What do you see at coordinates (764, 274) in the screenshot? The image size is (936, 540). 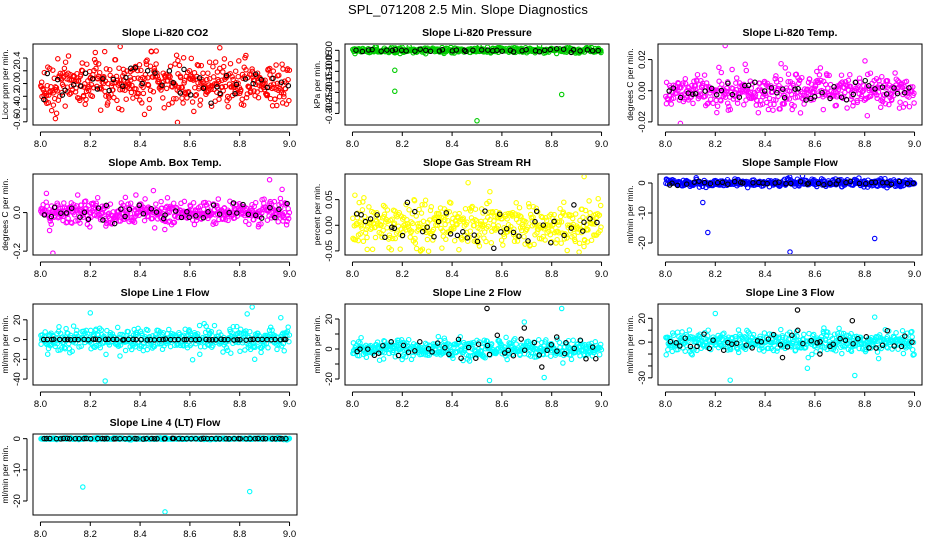 I see `x-tick-label: 8.4` at bounding box center [764, 274].